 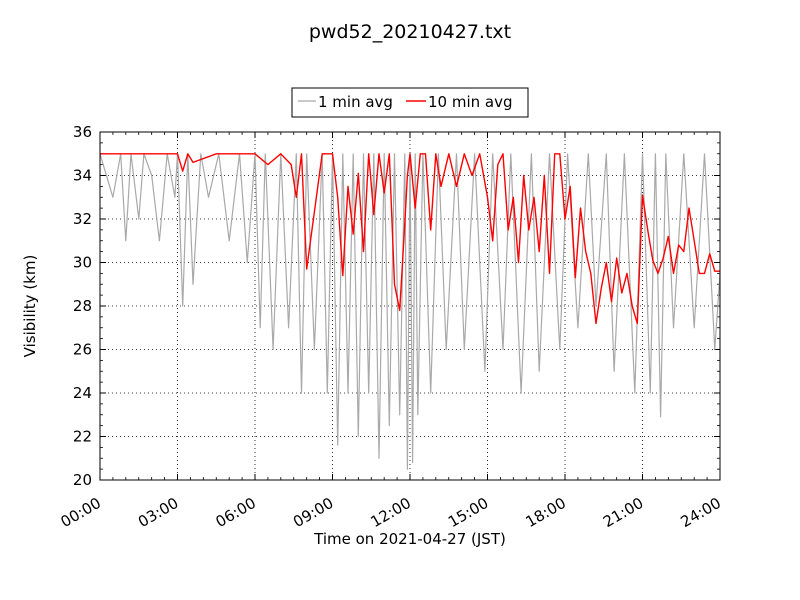 I want to click on chart-title: pwd52_20210427.txt, so click(x=410, y=32).